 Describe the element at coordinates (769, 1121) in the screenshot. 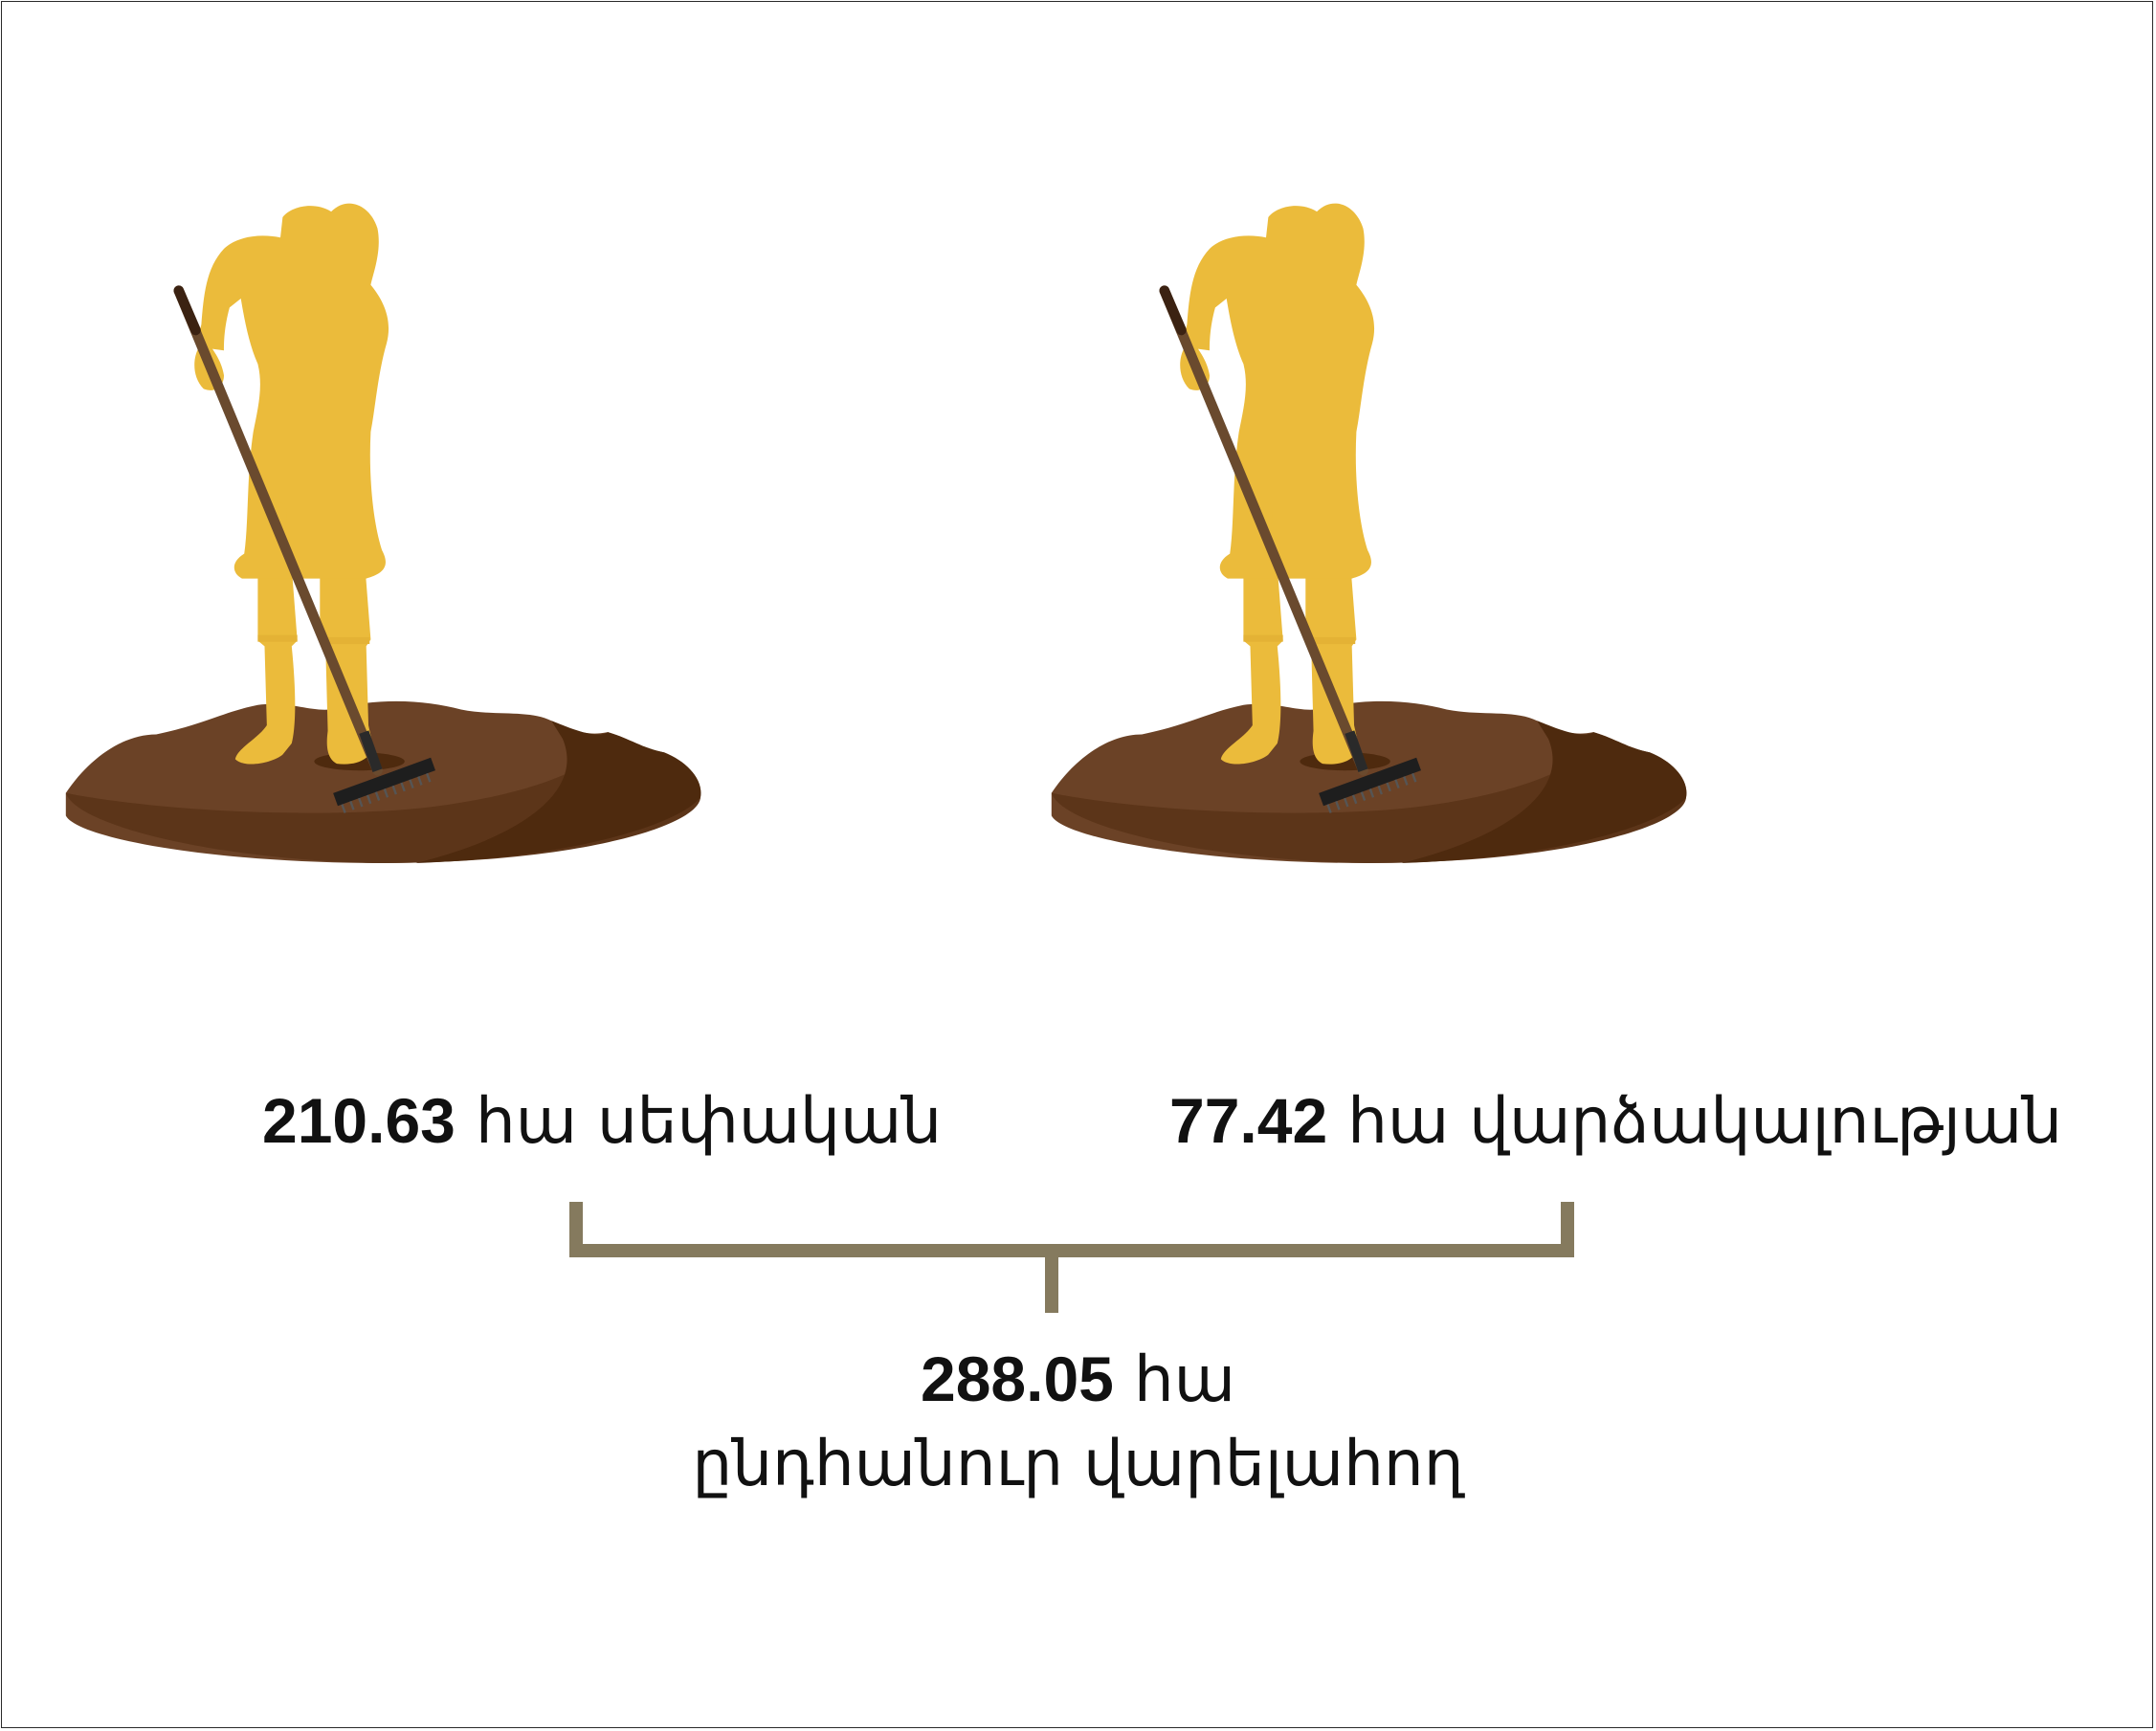

I see `own-land-desc: սեփական` at that location.